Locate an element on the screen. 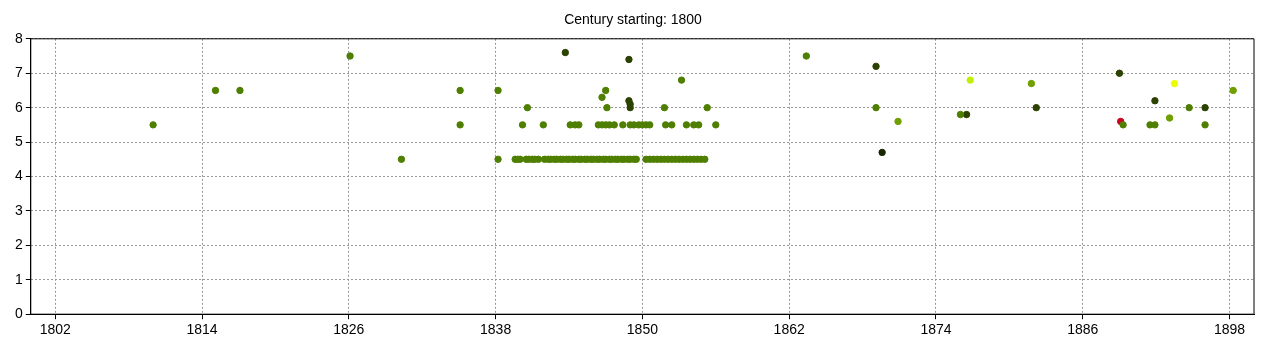 The width and height of the screenshot is (1280, 350). x-tick-label: 1826 is located at coordinates (349, 329).